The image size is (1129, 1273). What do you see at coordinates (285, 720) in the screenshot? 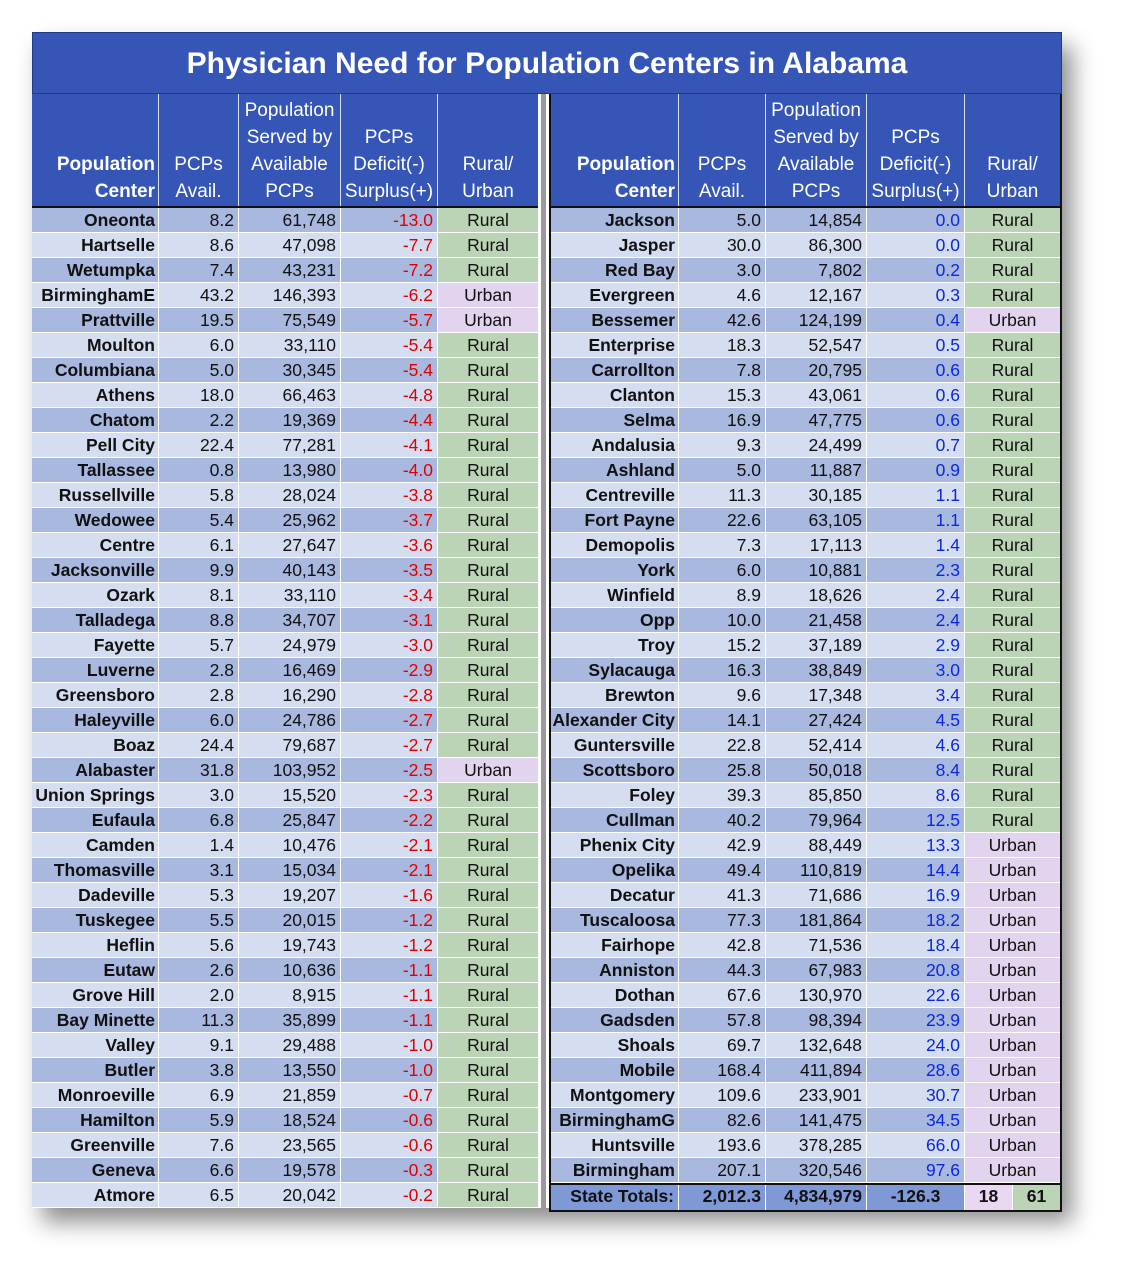
I see `table-row: Haleyville 6.0 24,786 -2.7 Rural` at bounding box center [285, 720].